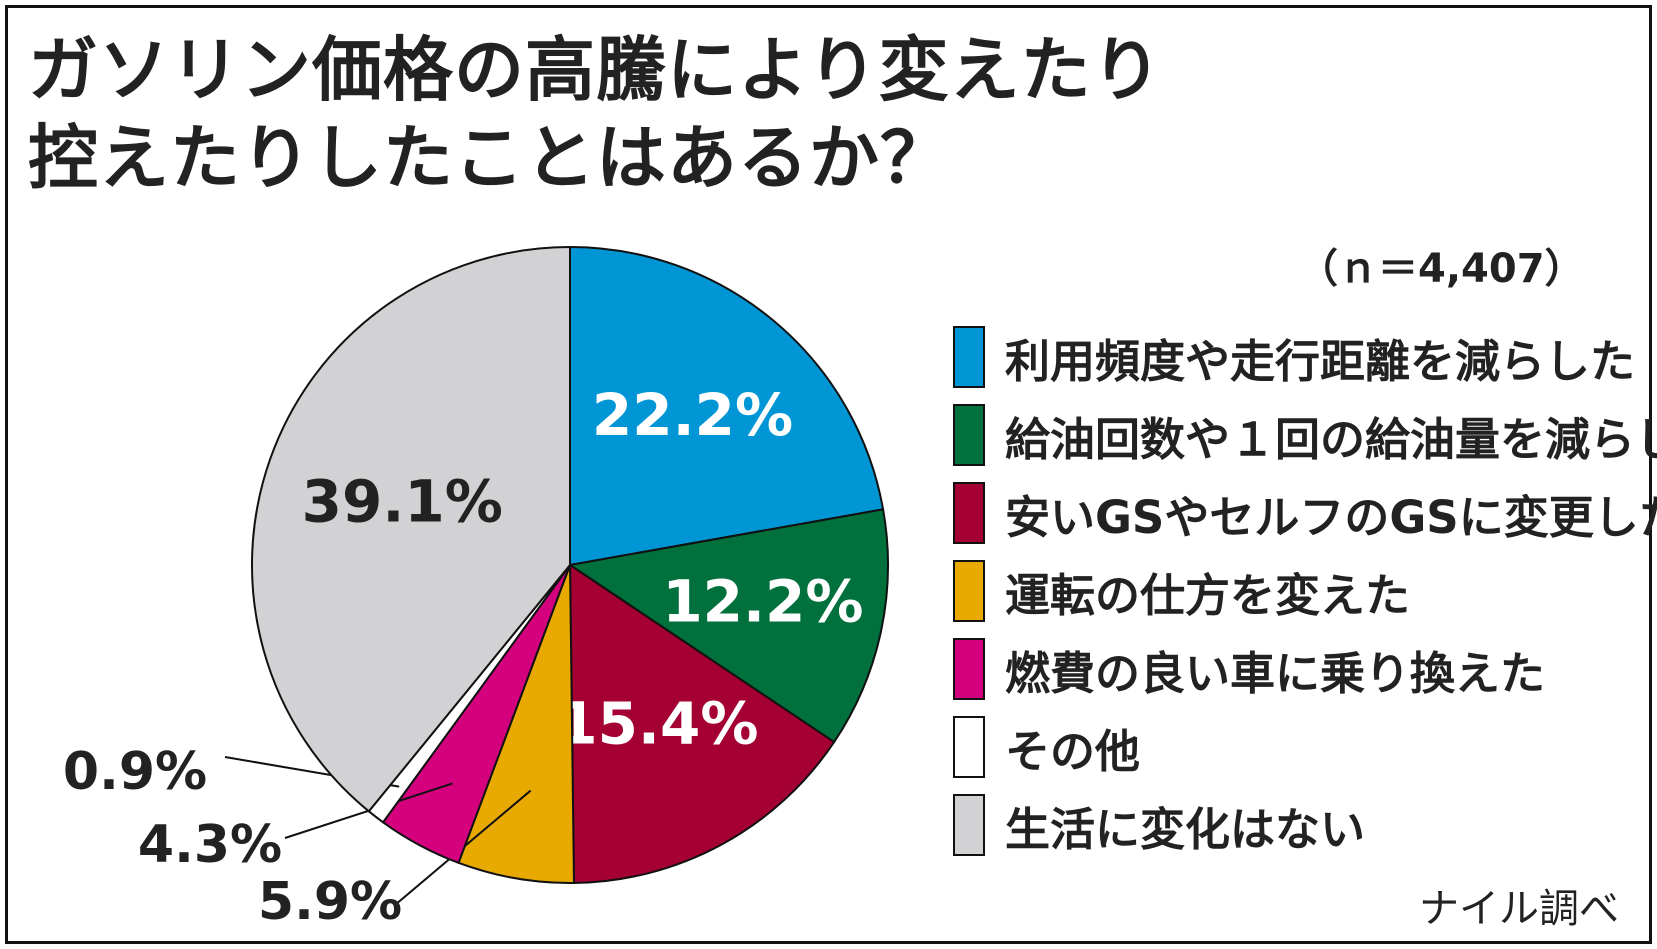 This screenshot has height=949, width=1657. Describe the element at coordinates (1275, 673) in the screenshot. I see `legend-label-4: 燃費の良い車に乗り換えた` at that location.